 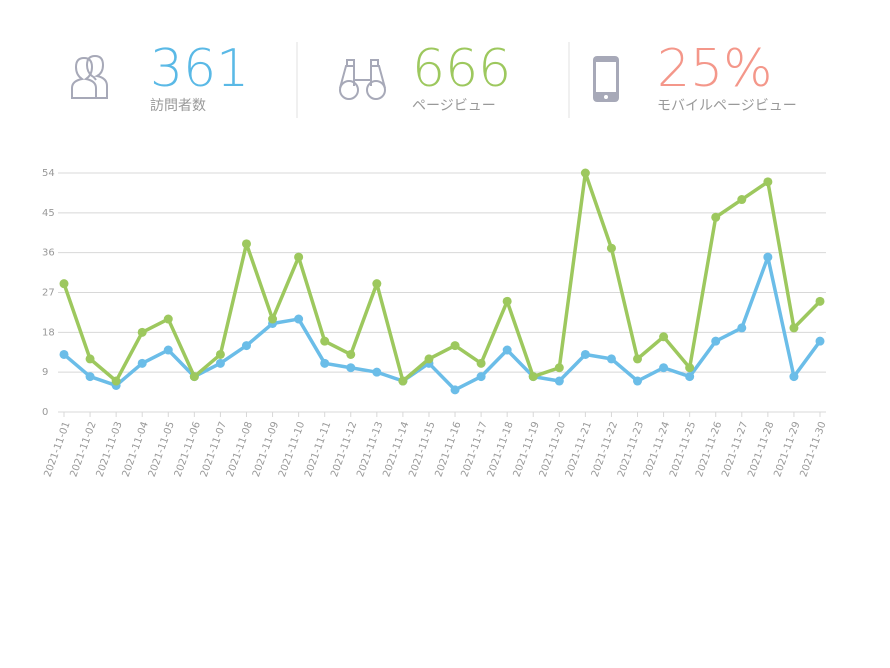 I want to click on y-tick-label: 0, so click(x=45, y=412).